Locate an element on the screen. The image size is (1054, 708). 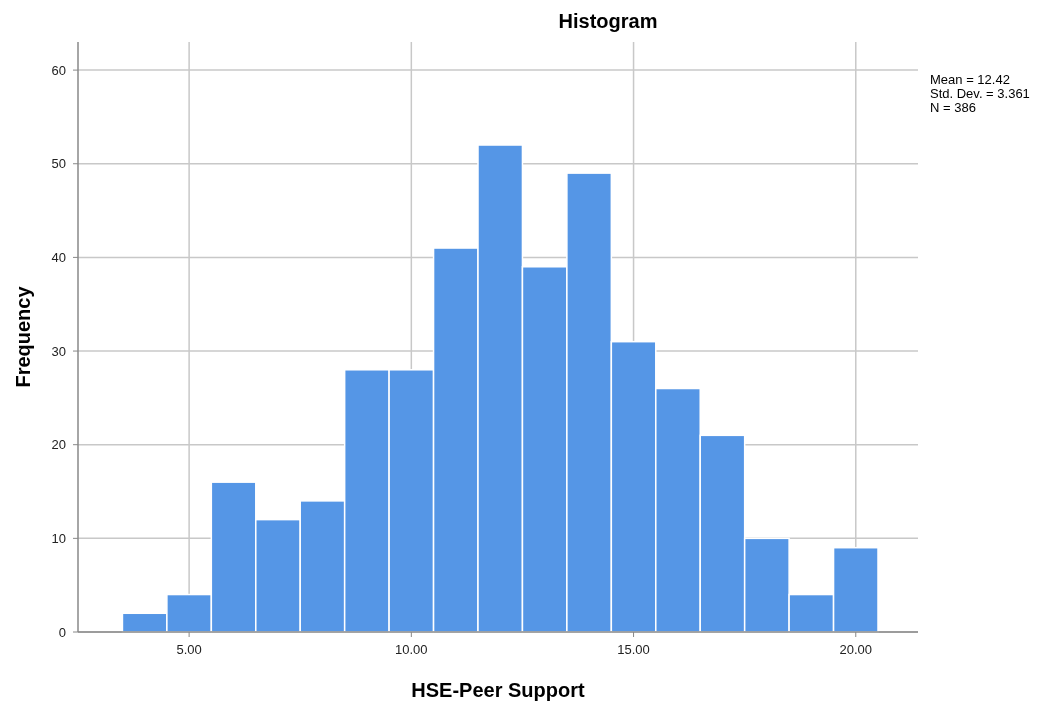
text: Mean = 12.42 is located at coordinates (970, 79).